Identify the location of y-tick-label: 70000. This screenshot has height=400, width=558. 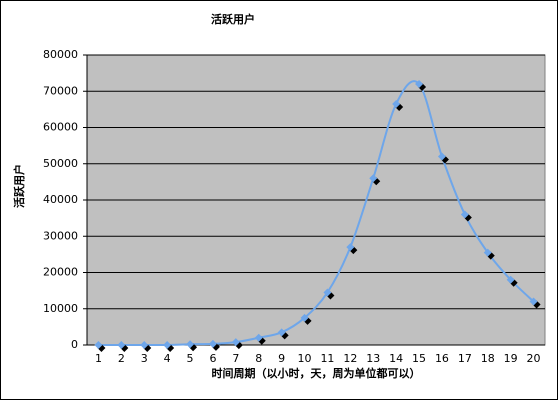
(60, 90).